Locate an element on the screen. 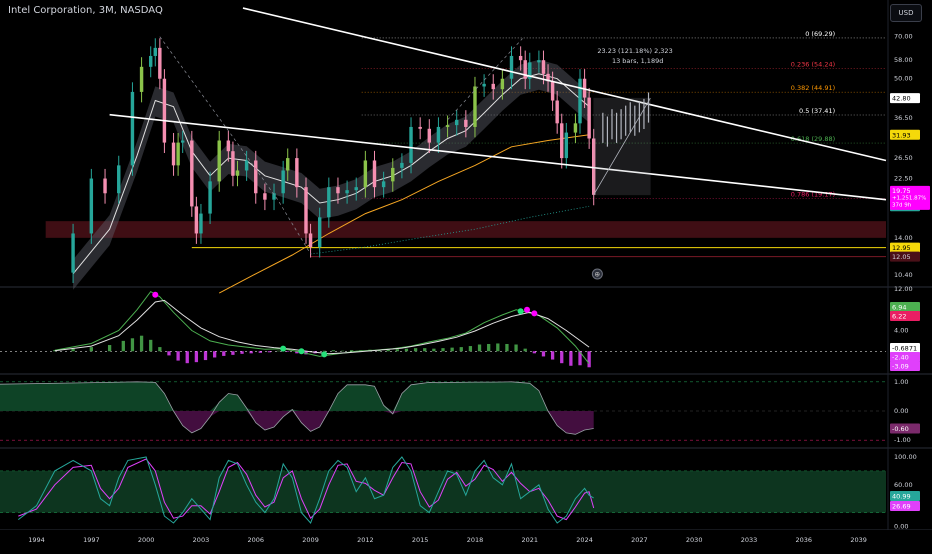 This screenshot has height=554, width=932. fib-label: 0.236 (54.24) is located at coordinates (813, 65).